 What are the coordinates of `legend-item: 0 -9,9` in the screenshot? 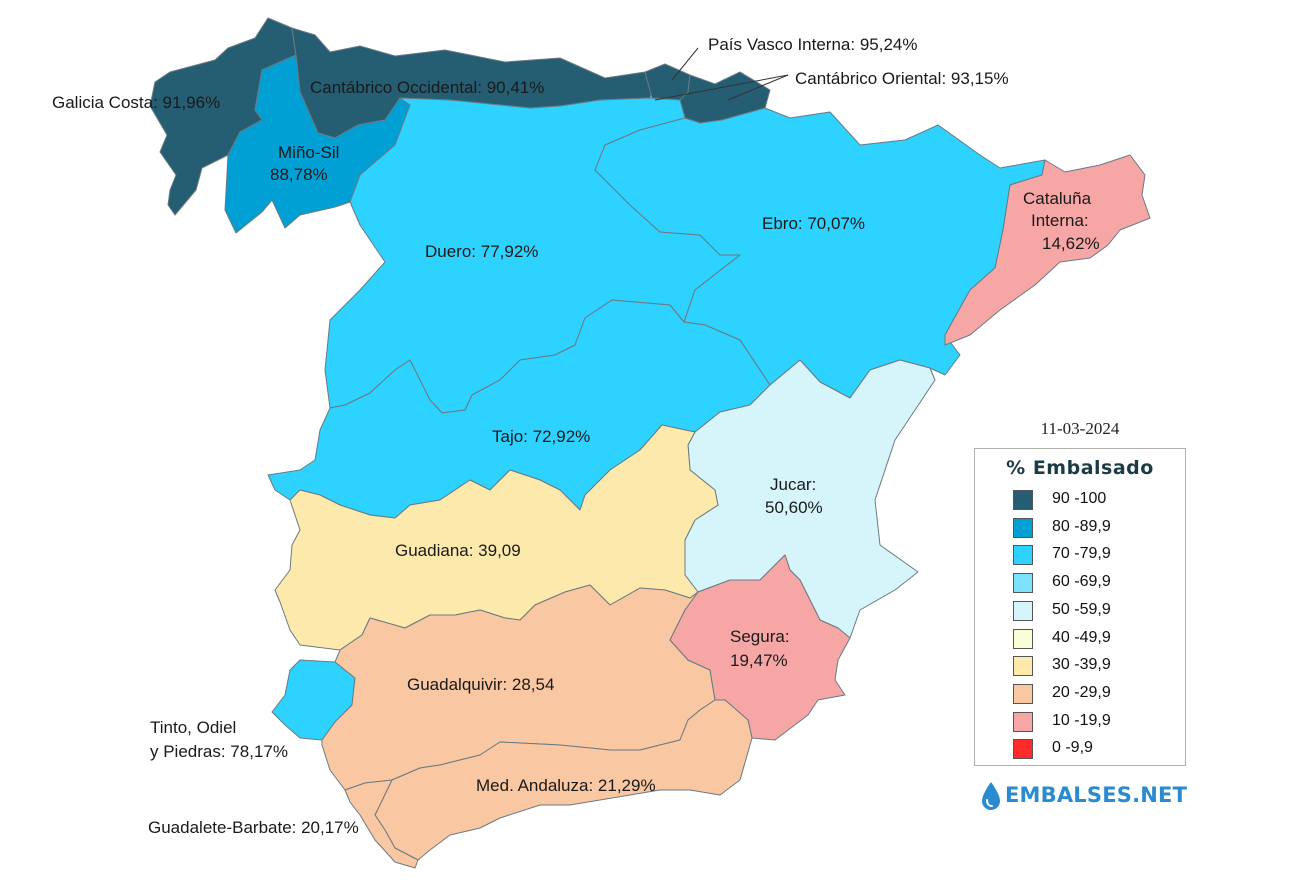 It's located at (1098, 749).